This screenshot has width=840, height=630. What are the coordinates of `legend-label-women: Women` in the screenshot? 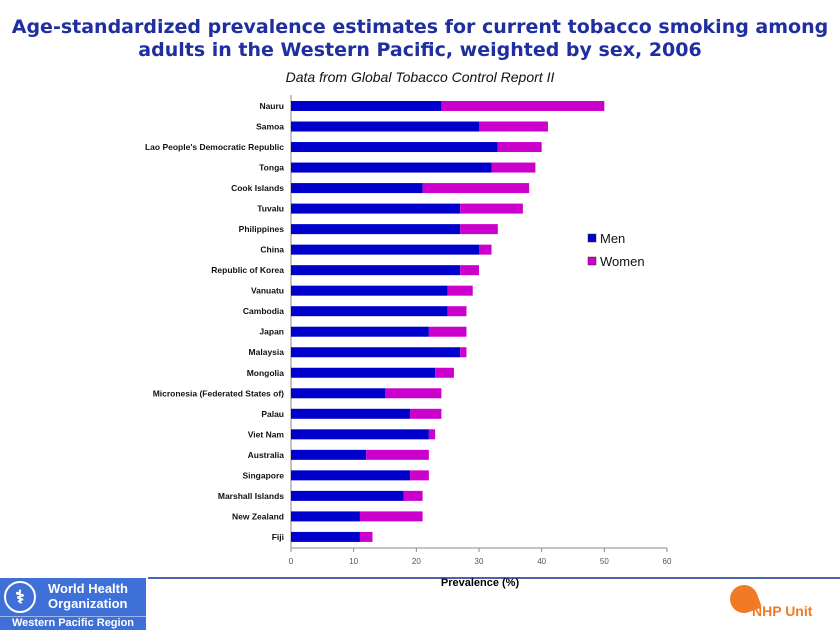 It's located at (622, 261).